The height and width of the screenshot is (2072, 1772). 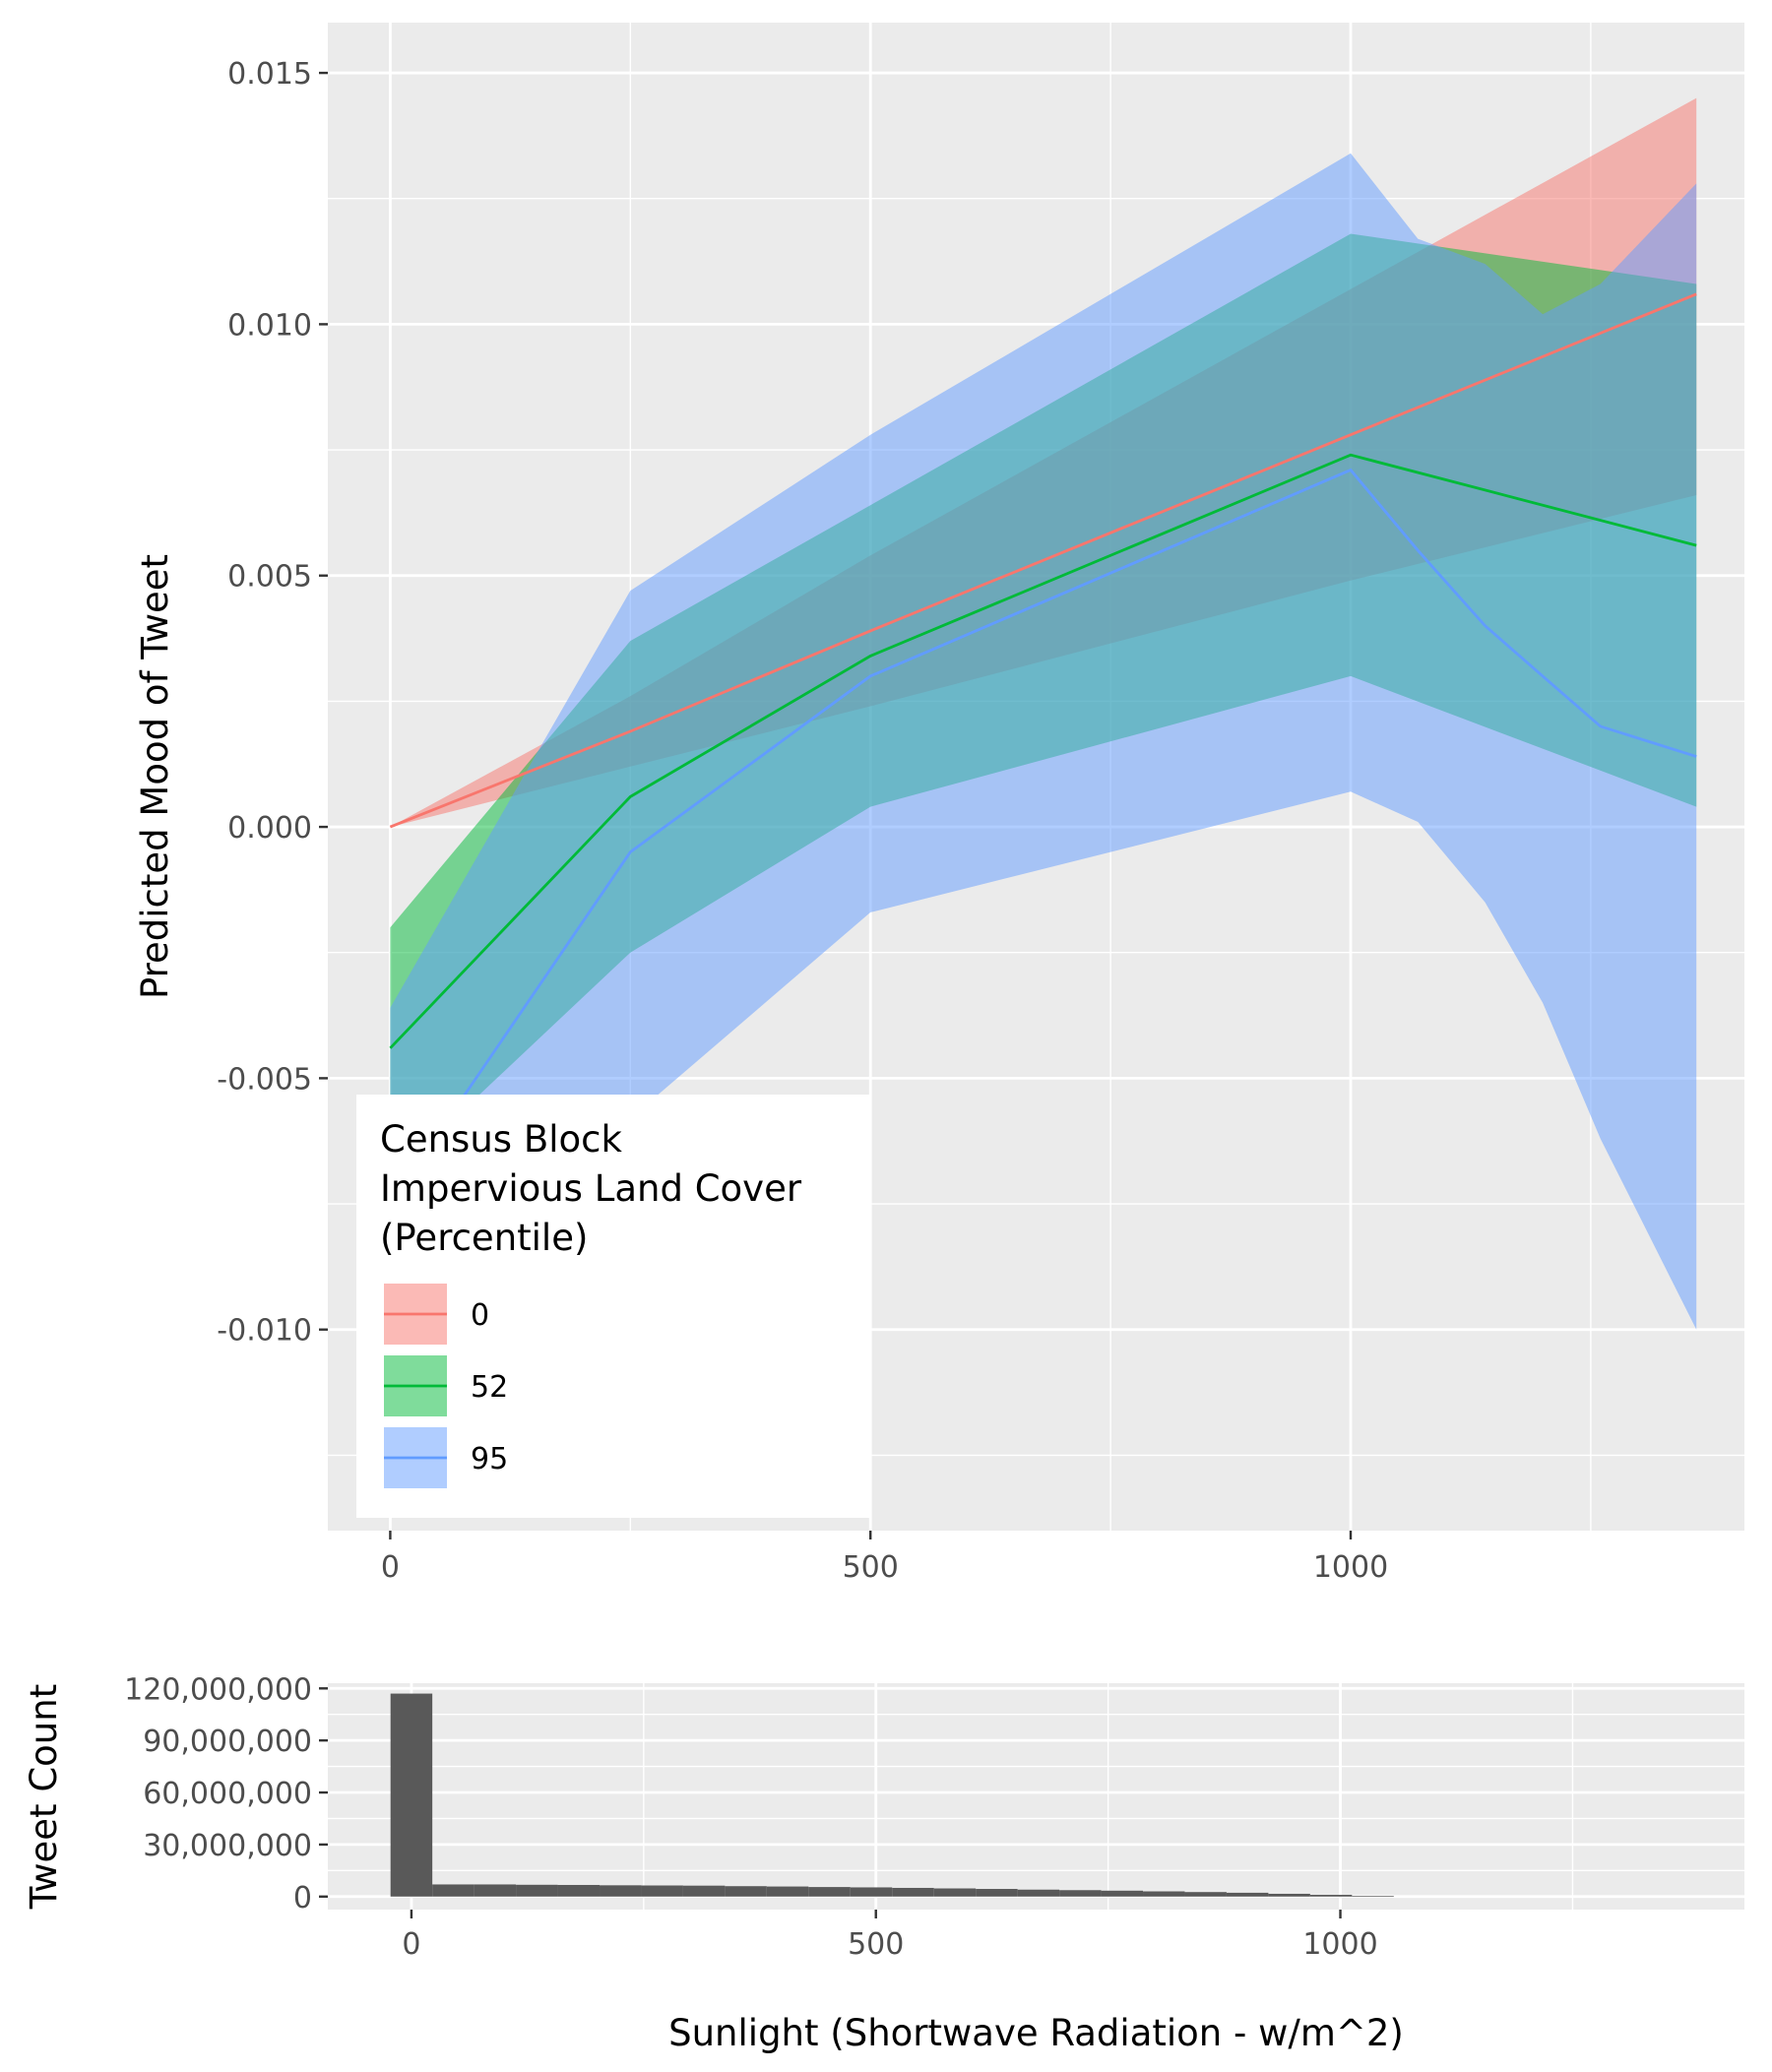 I want to click on y-axis-title: Tweet Count, so click(x=44, y=1797).